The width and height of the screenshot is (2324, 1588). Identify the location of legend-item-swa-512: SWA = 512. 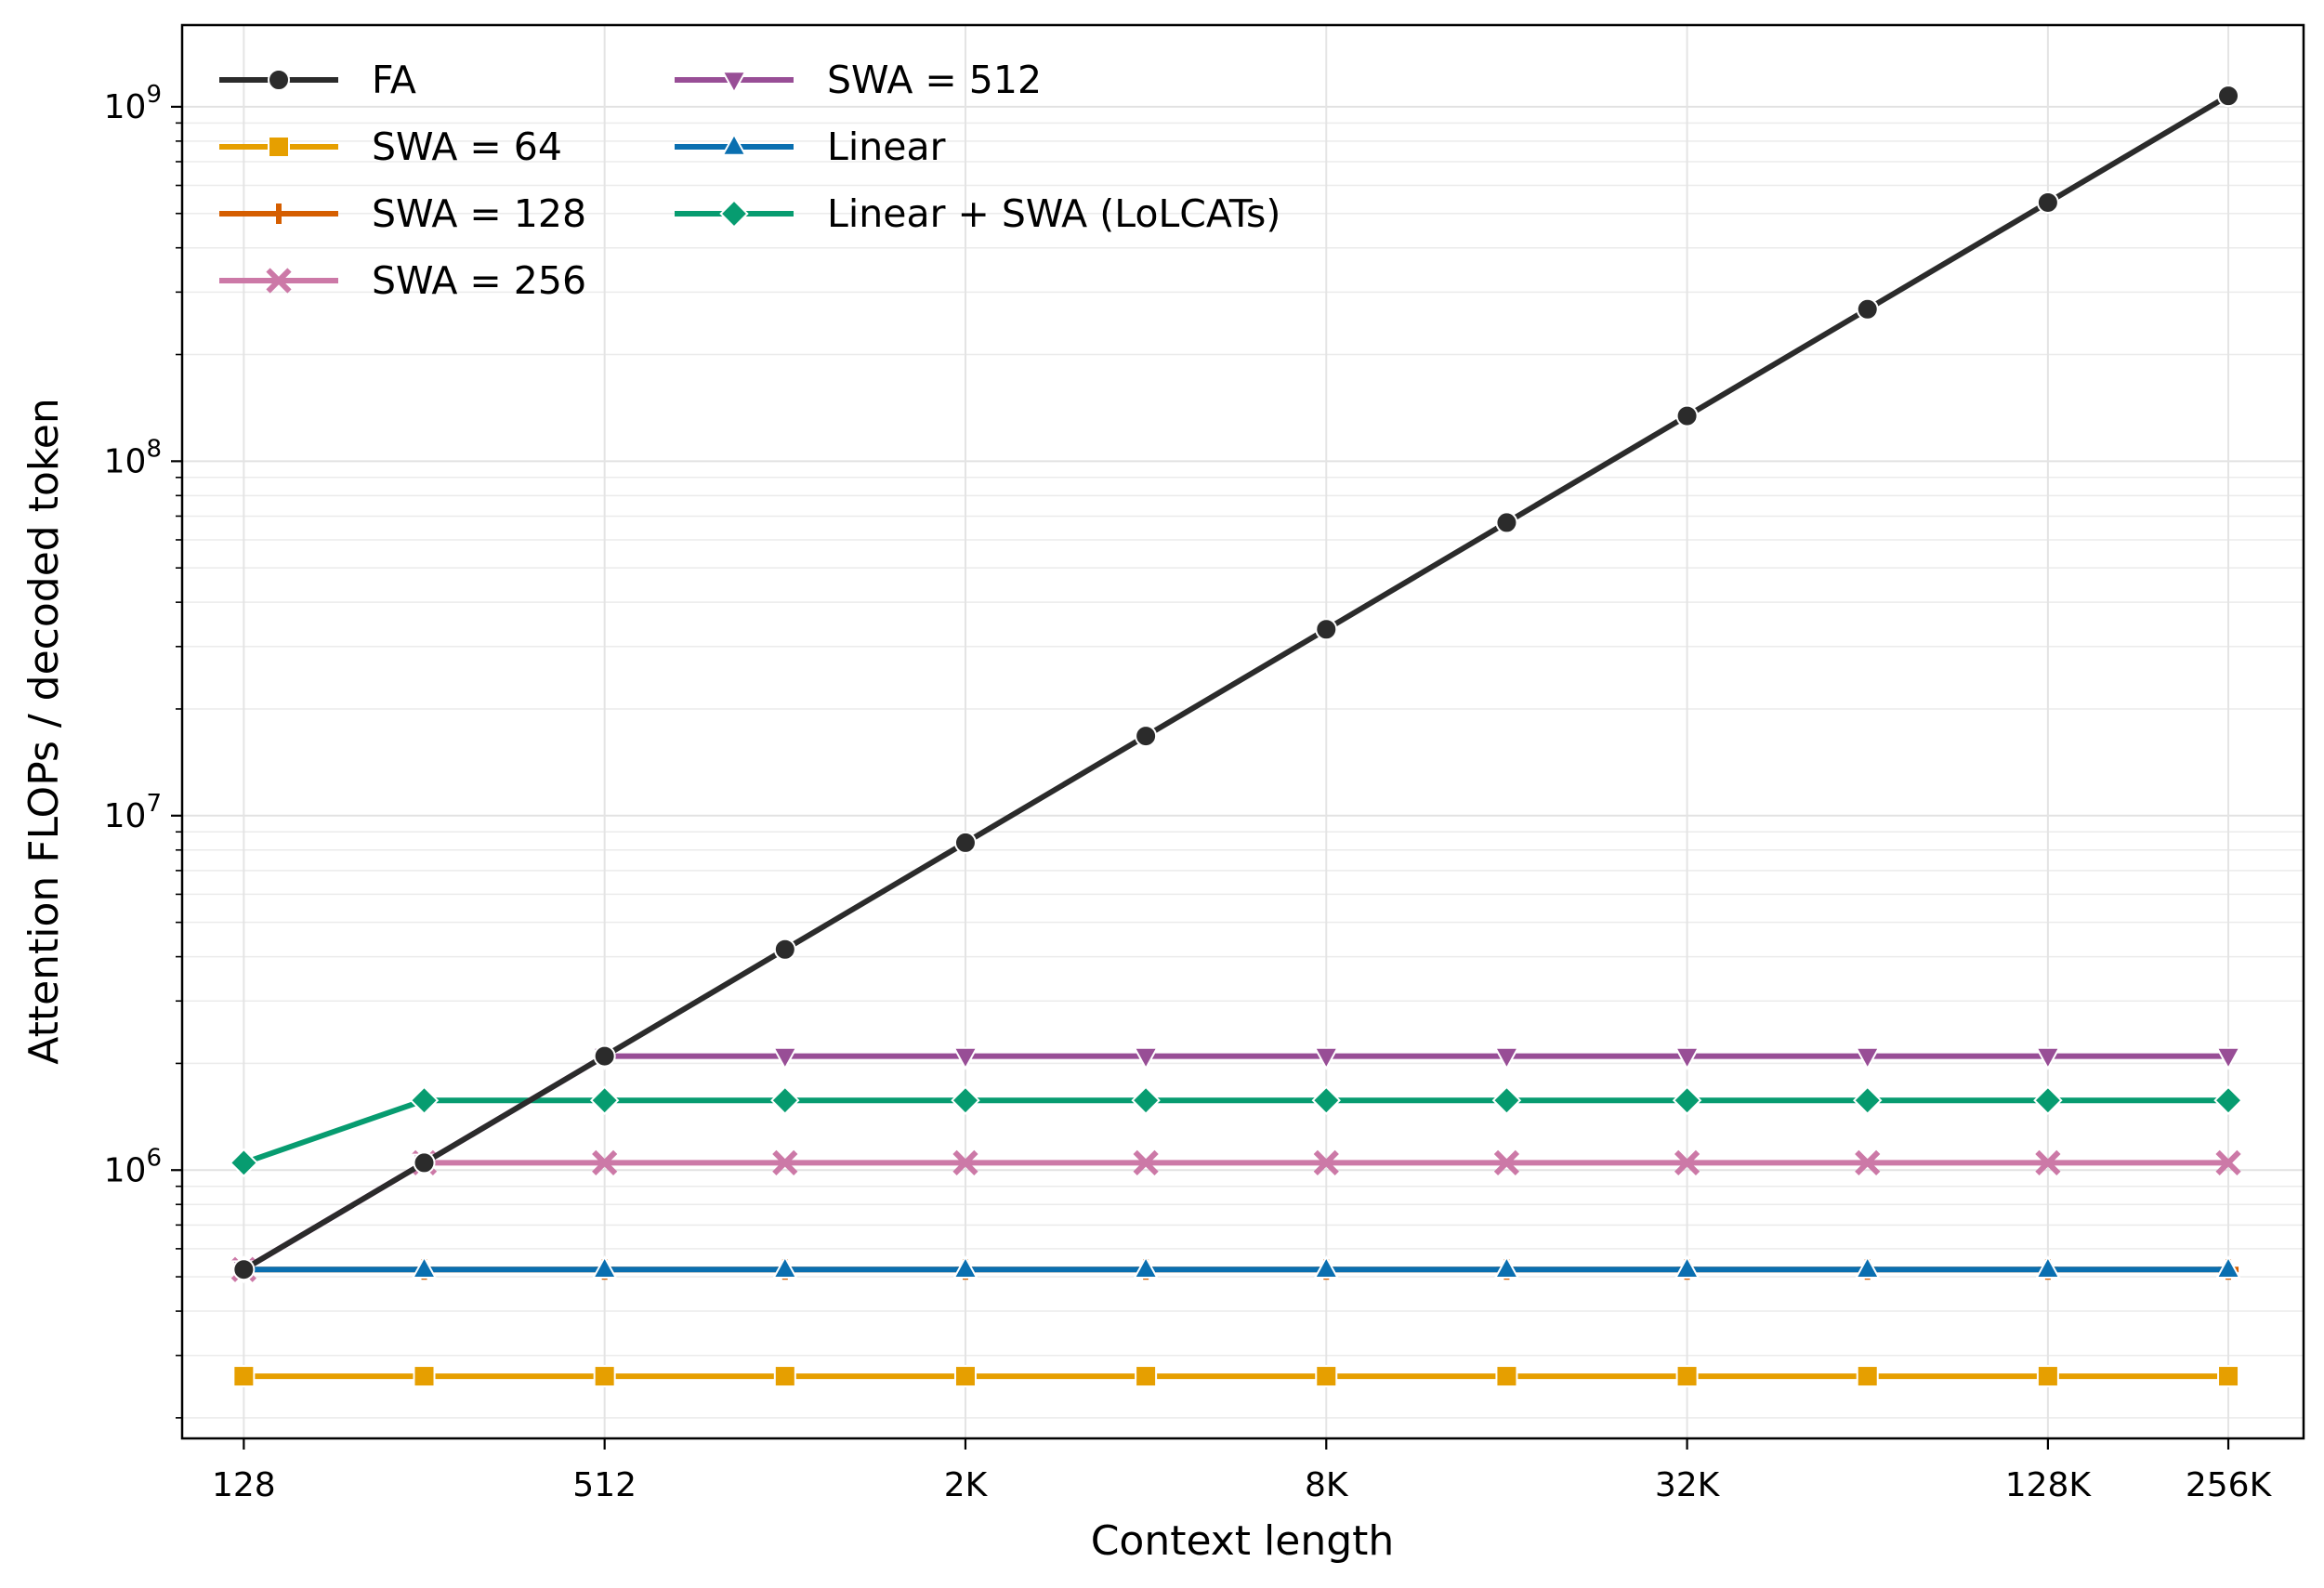
(858, 80).